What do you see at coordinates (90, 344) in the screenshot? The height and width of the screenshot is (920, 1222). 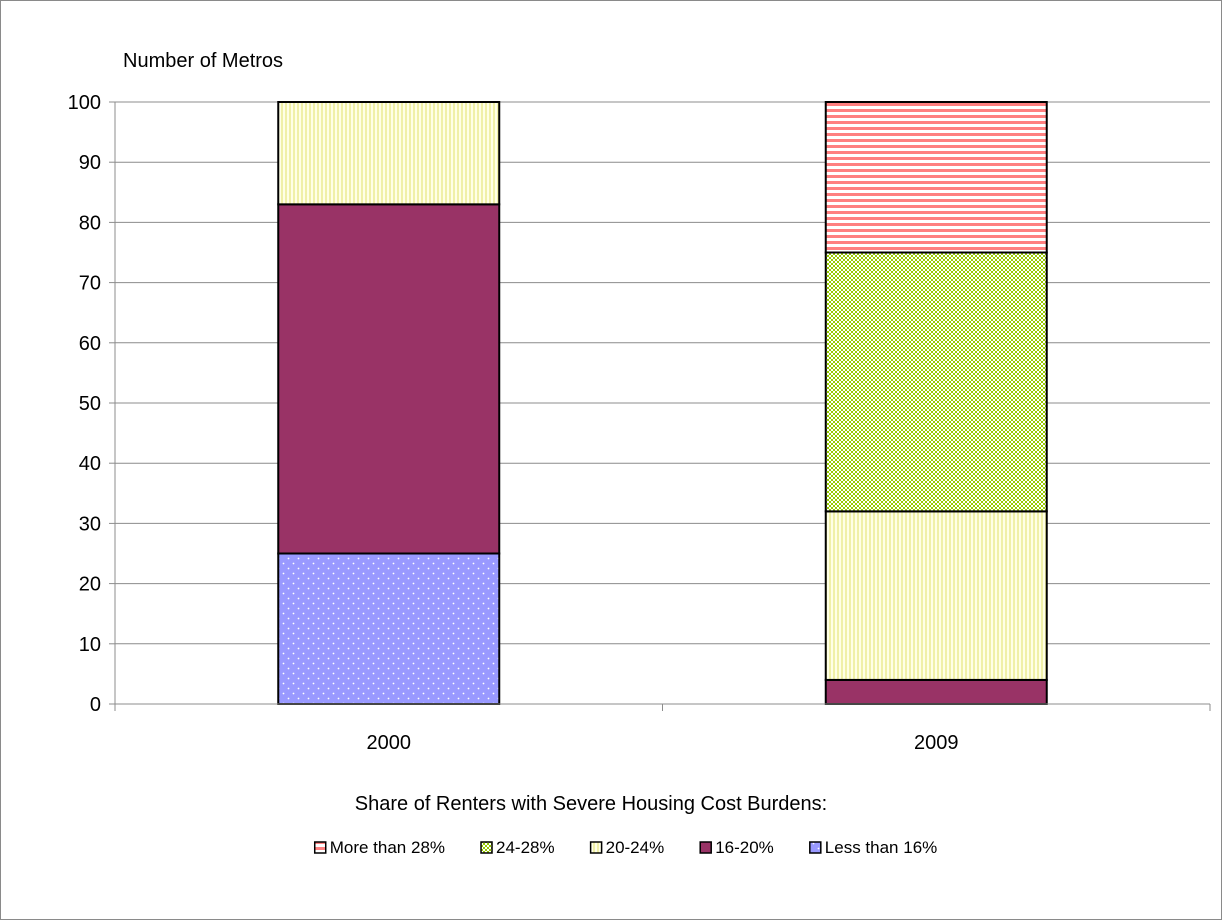 I see `y-tick-label: 60` at bounding box center [90, 344].